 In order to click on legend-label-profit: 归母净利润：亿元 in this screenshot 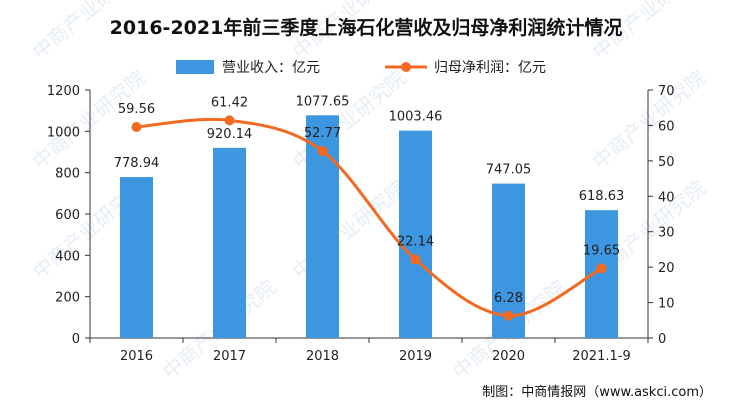, I will do `click(490, 67)`.